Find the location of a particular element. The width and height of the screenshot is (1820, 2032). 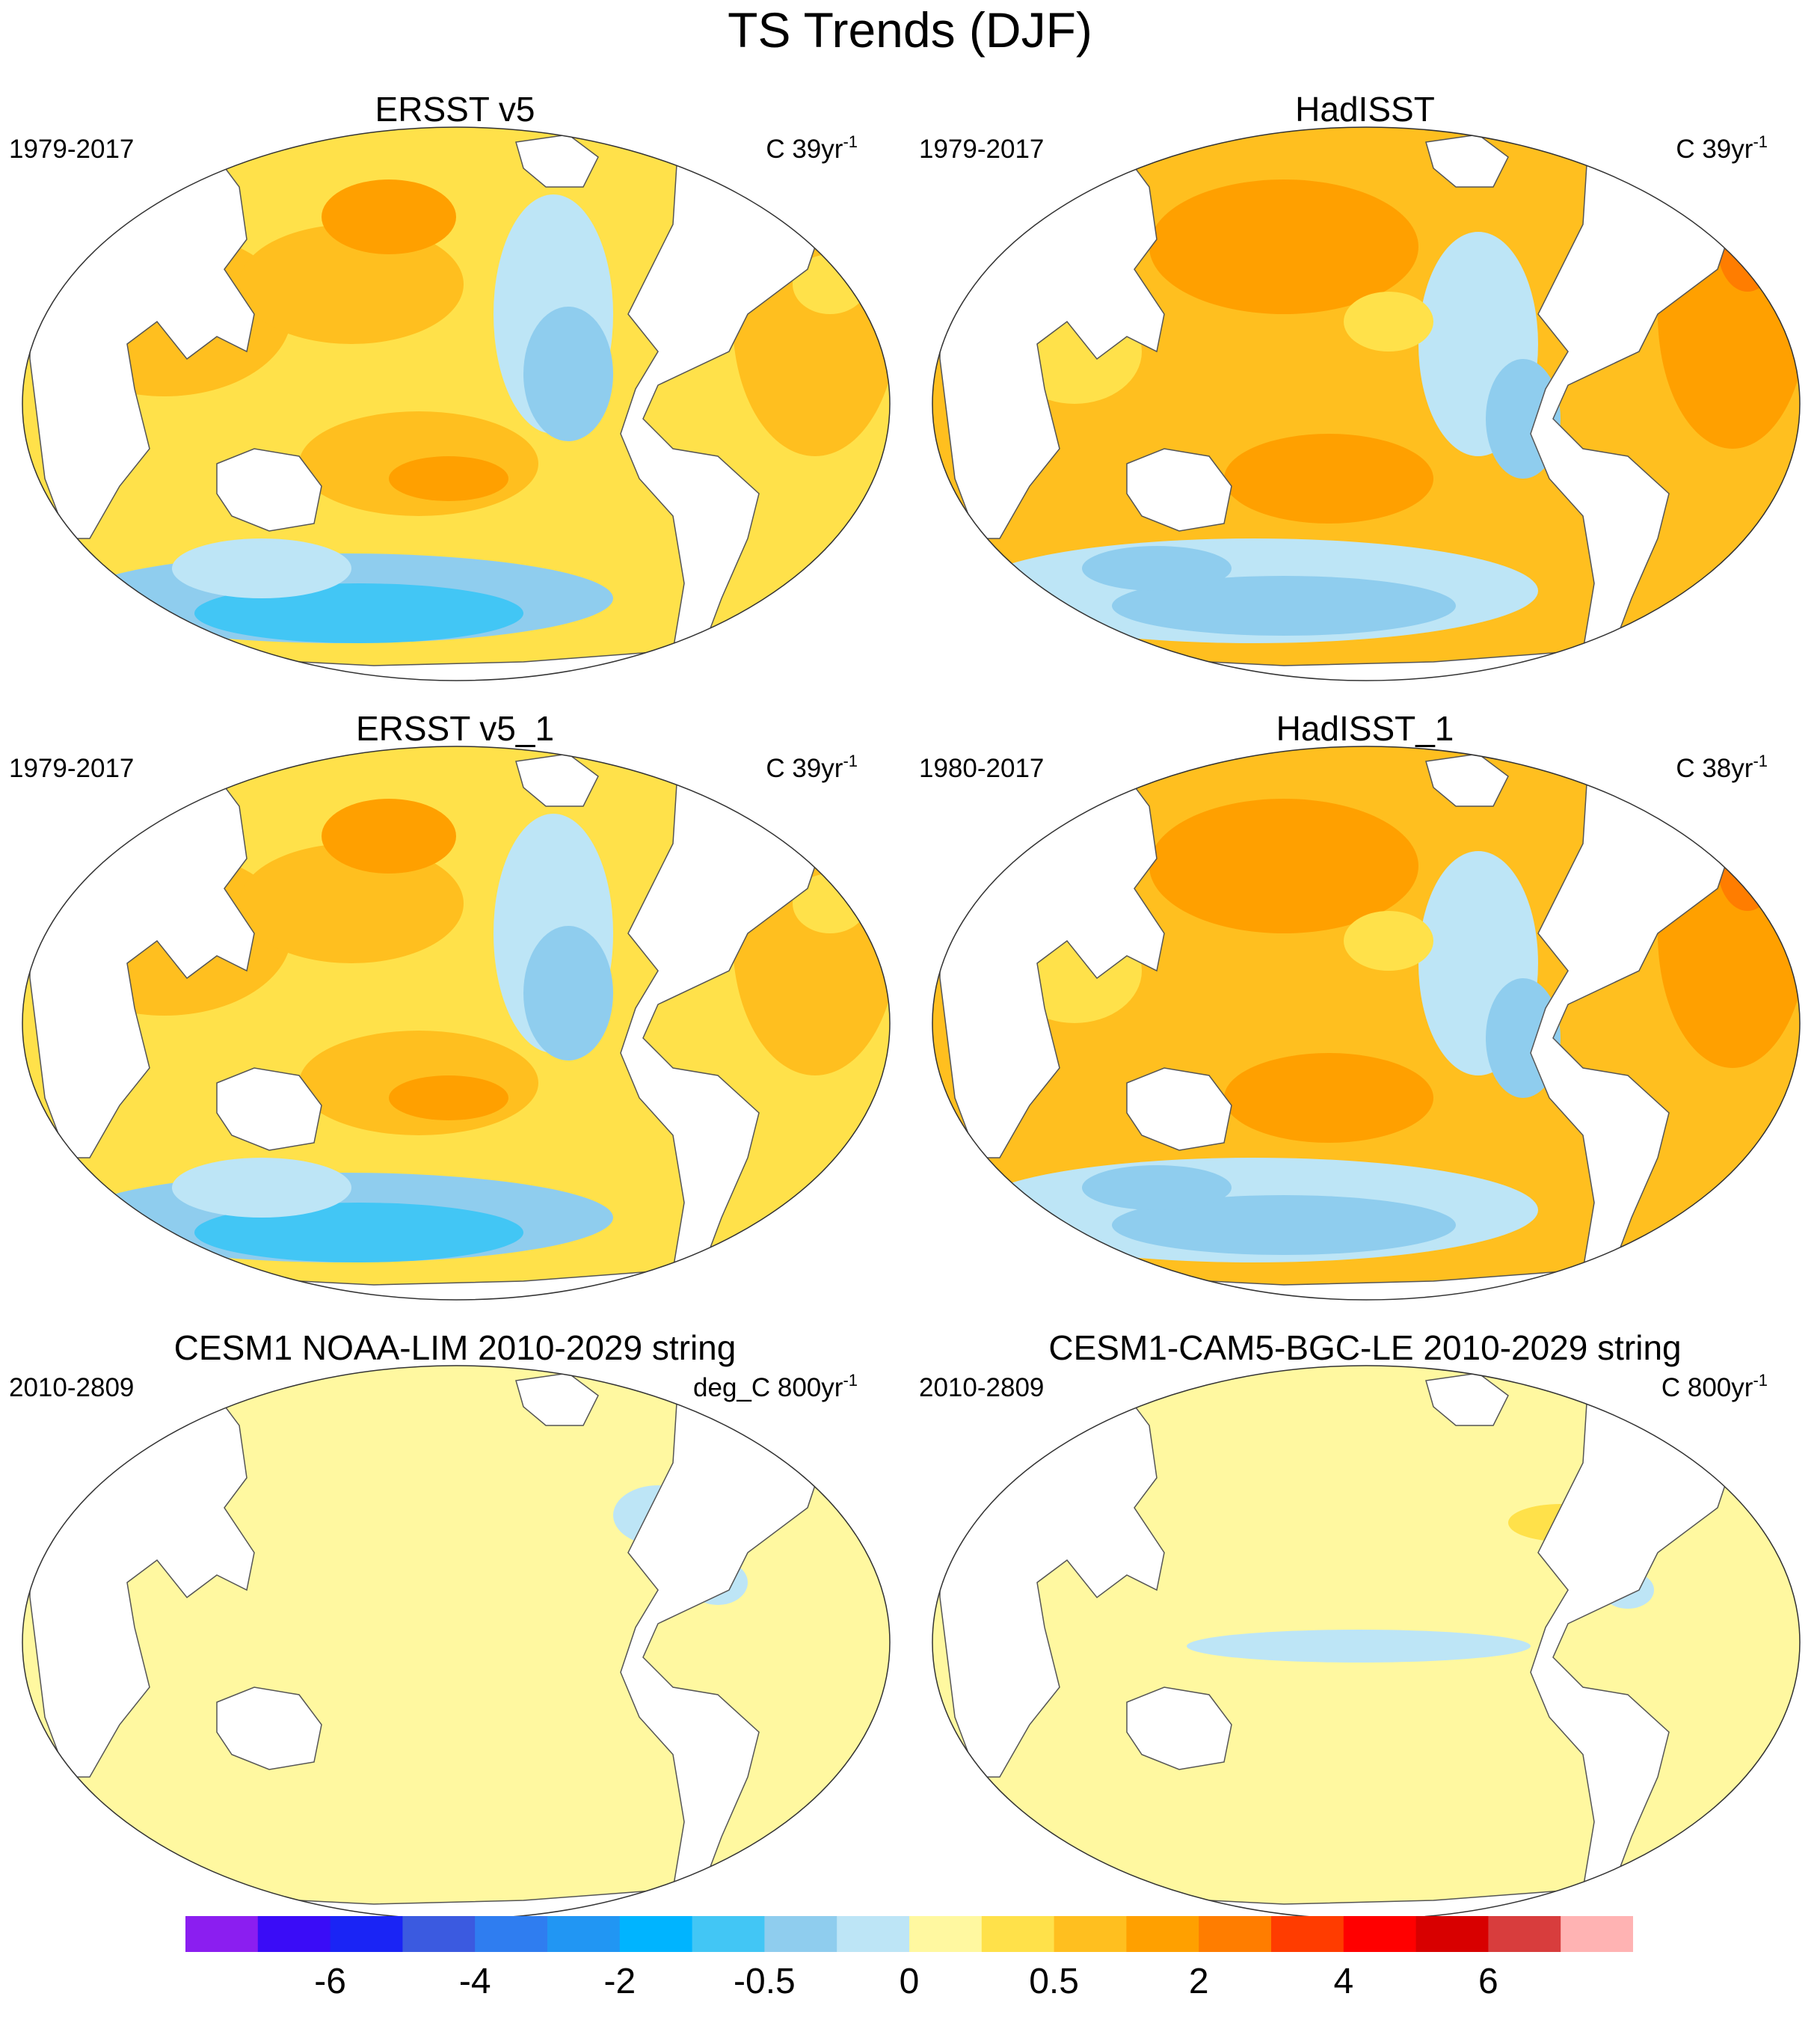

colorbar-tick-label: -6 is located at coordinates (330, 1981).